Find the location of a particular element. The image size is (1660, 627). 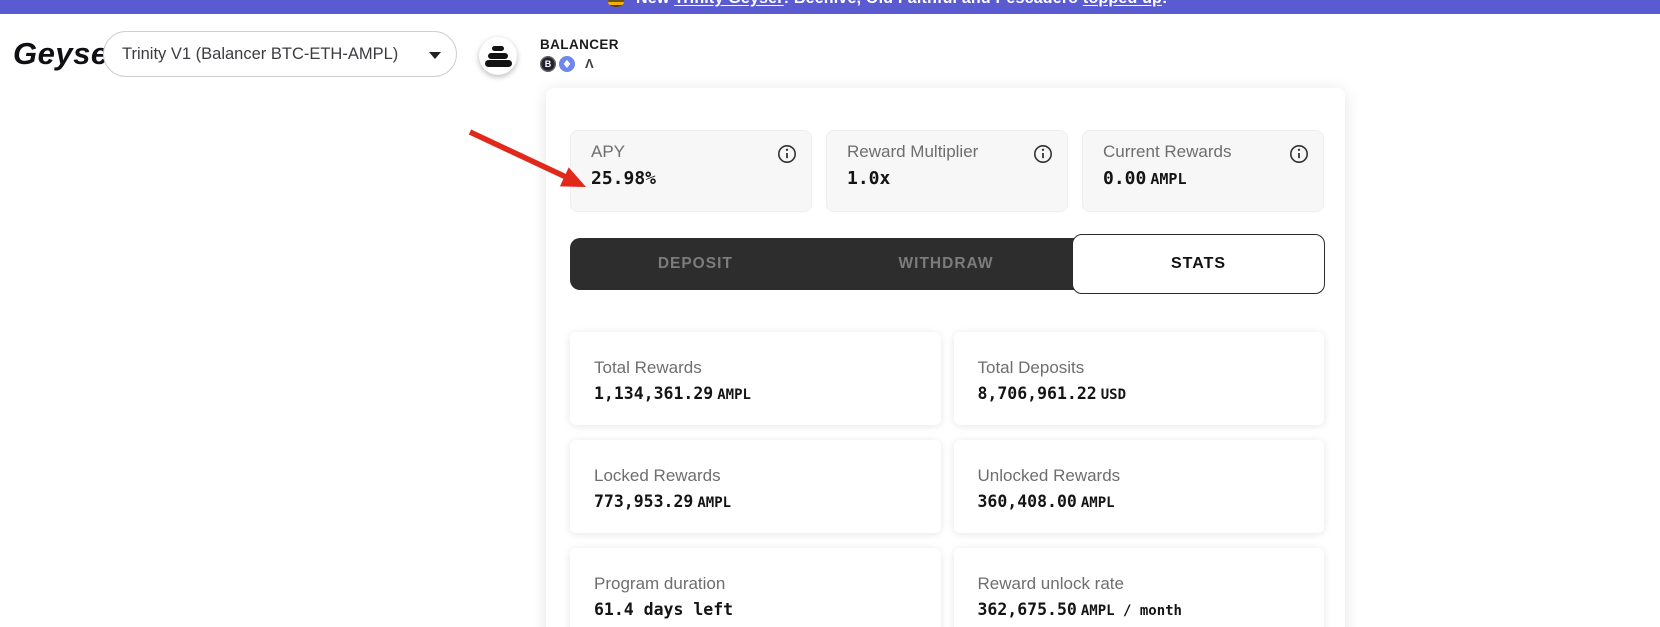

stat-card-total-rewards: Total Rewards 1,134,361.29 AMPL is located at coordinates (755, 378).